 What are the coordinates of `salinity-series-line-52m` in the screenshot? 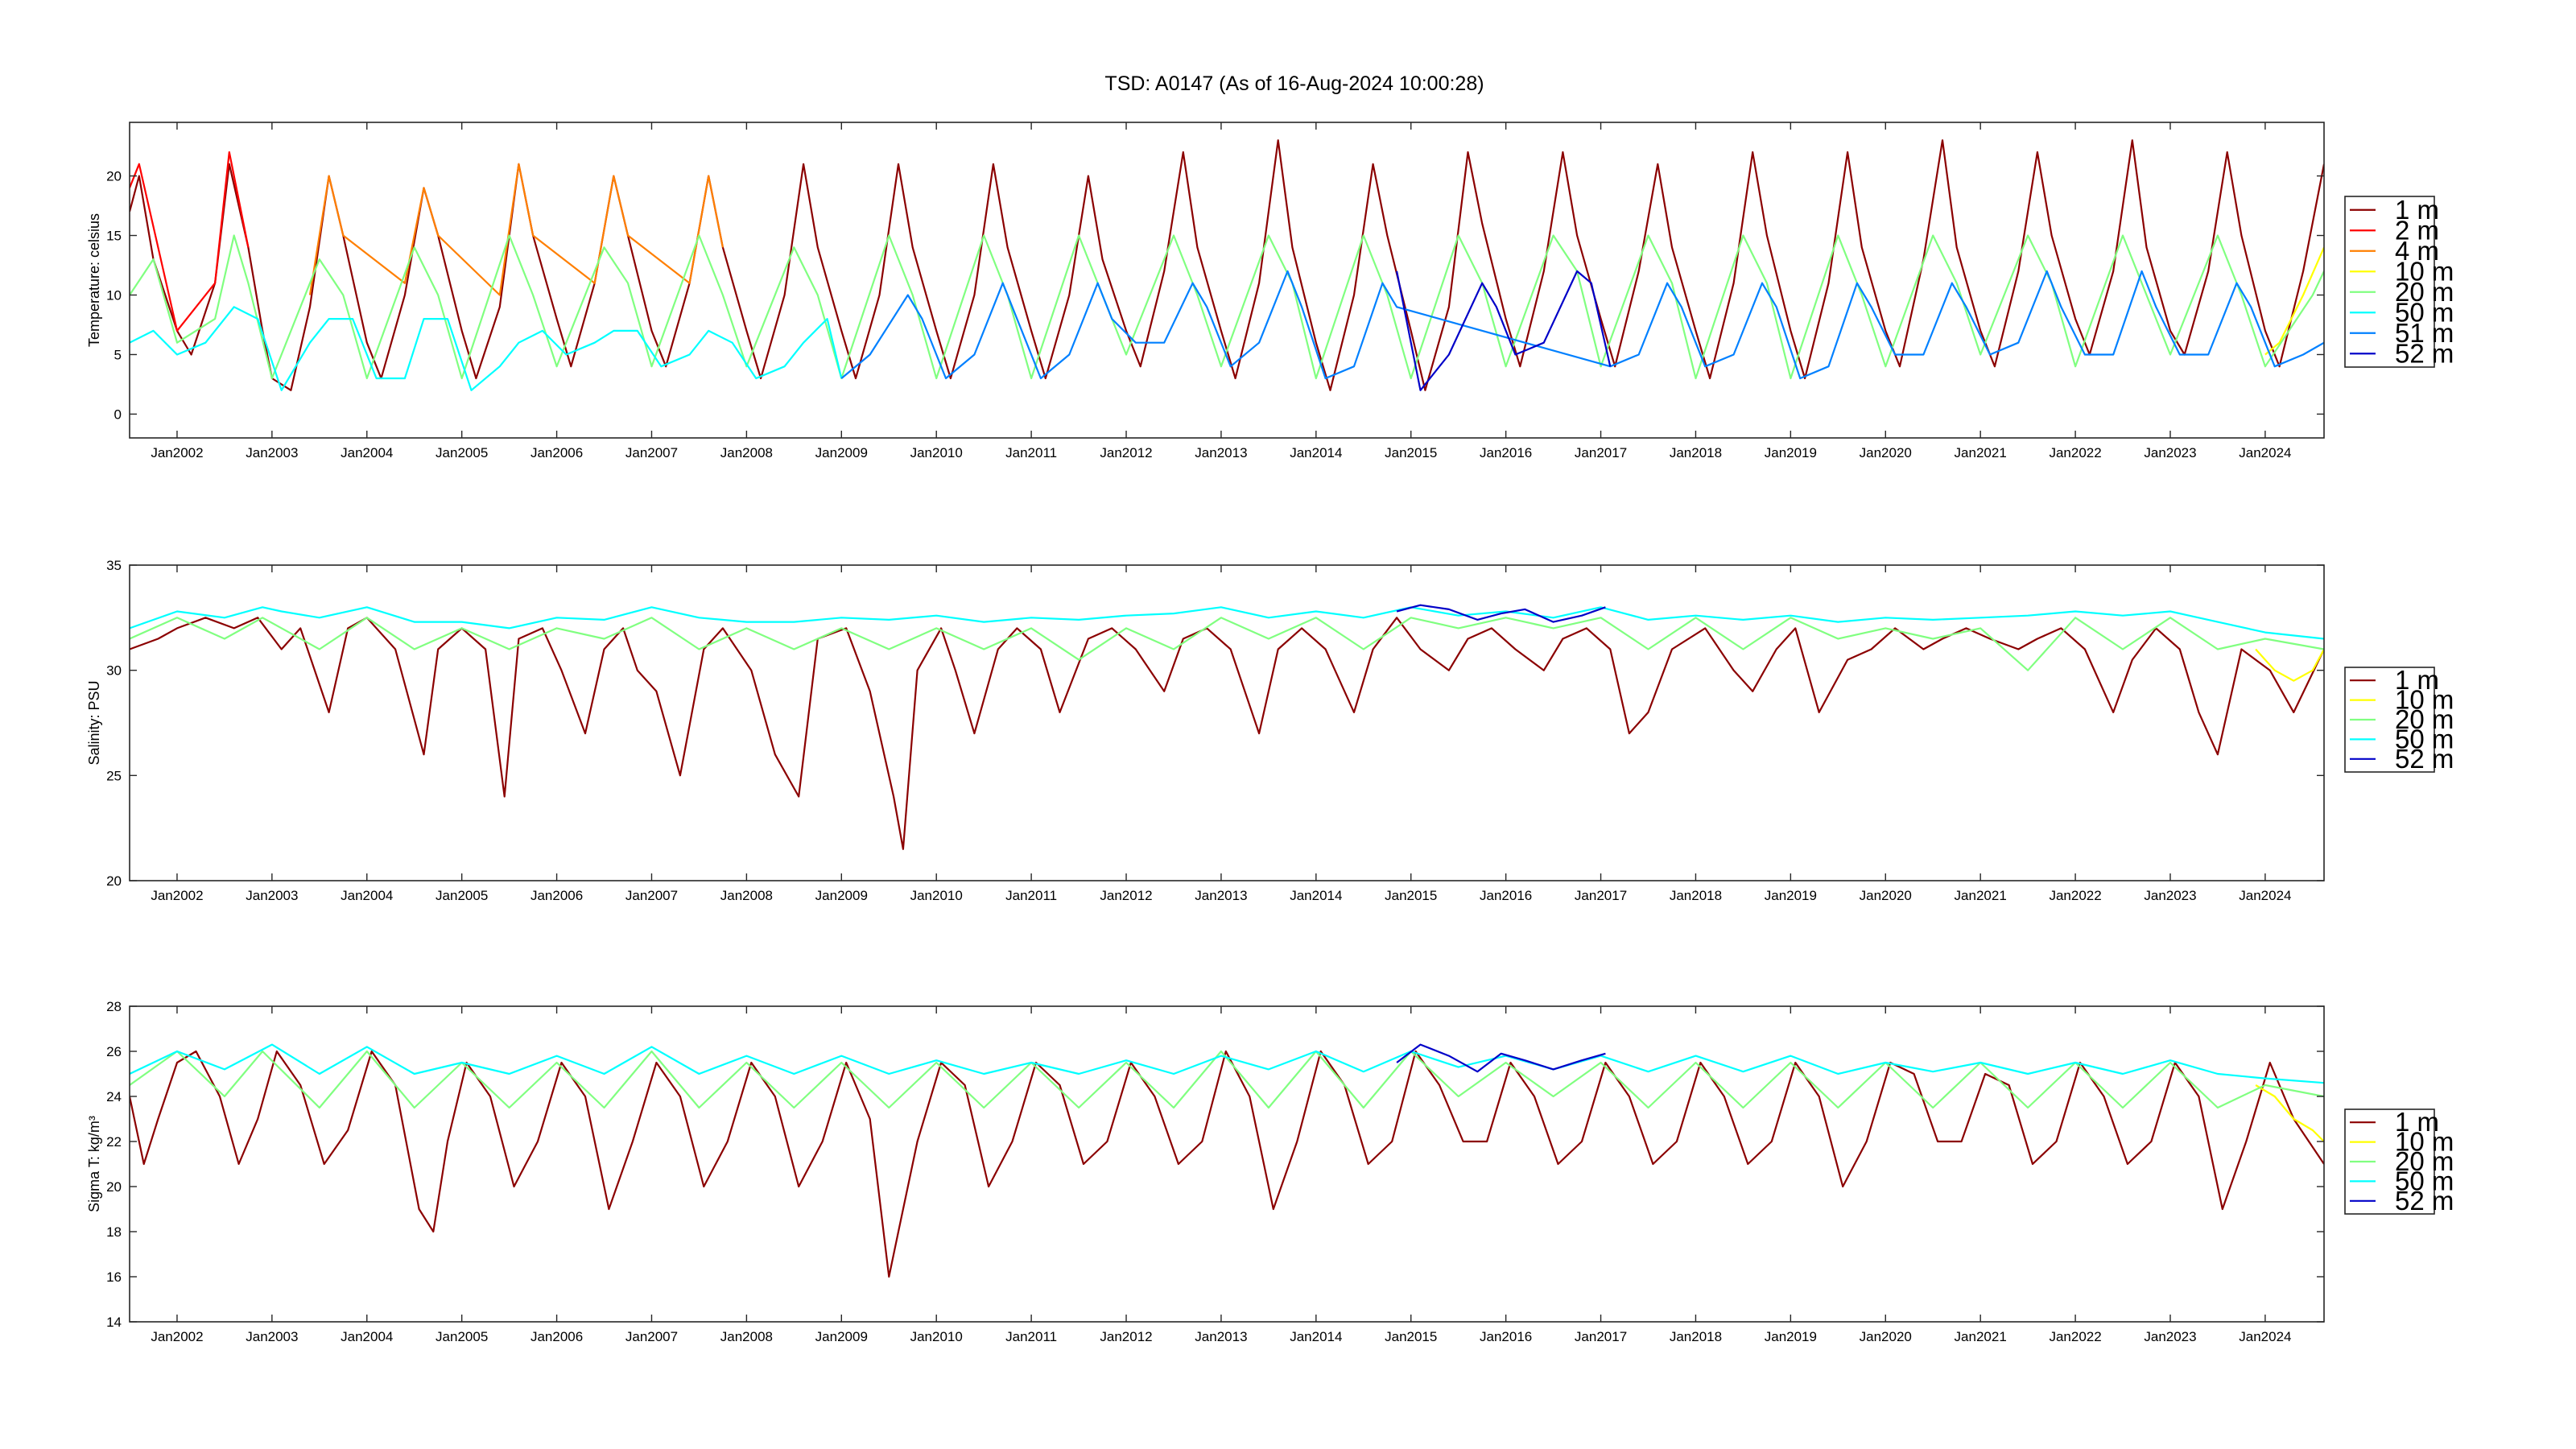 It's located at (1501, 613).